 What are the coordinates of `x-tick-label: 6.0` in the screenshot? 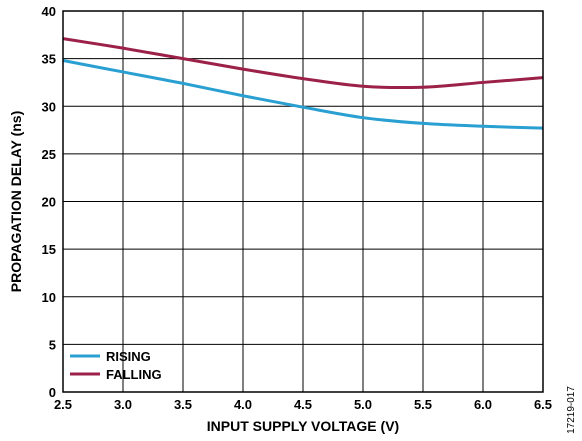 It's located at (483, 404).